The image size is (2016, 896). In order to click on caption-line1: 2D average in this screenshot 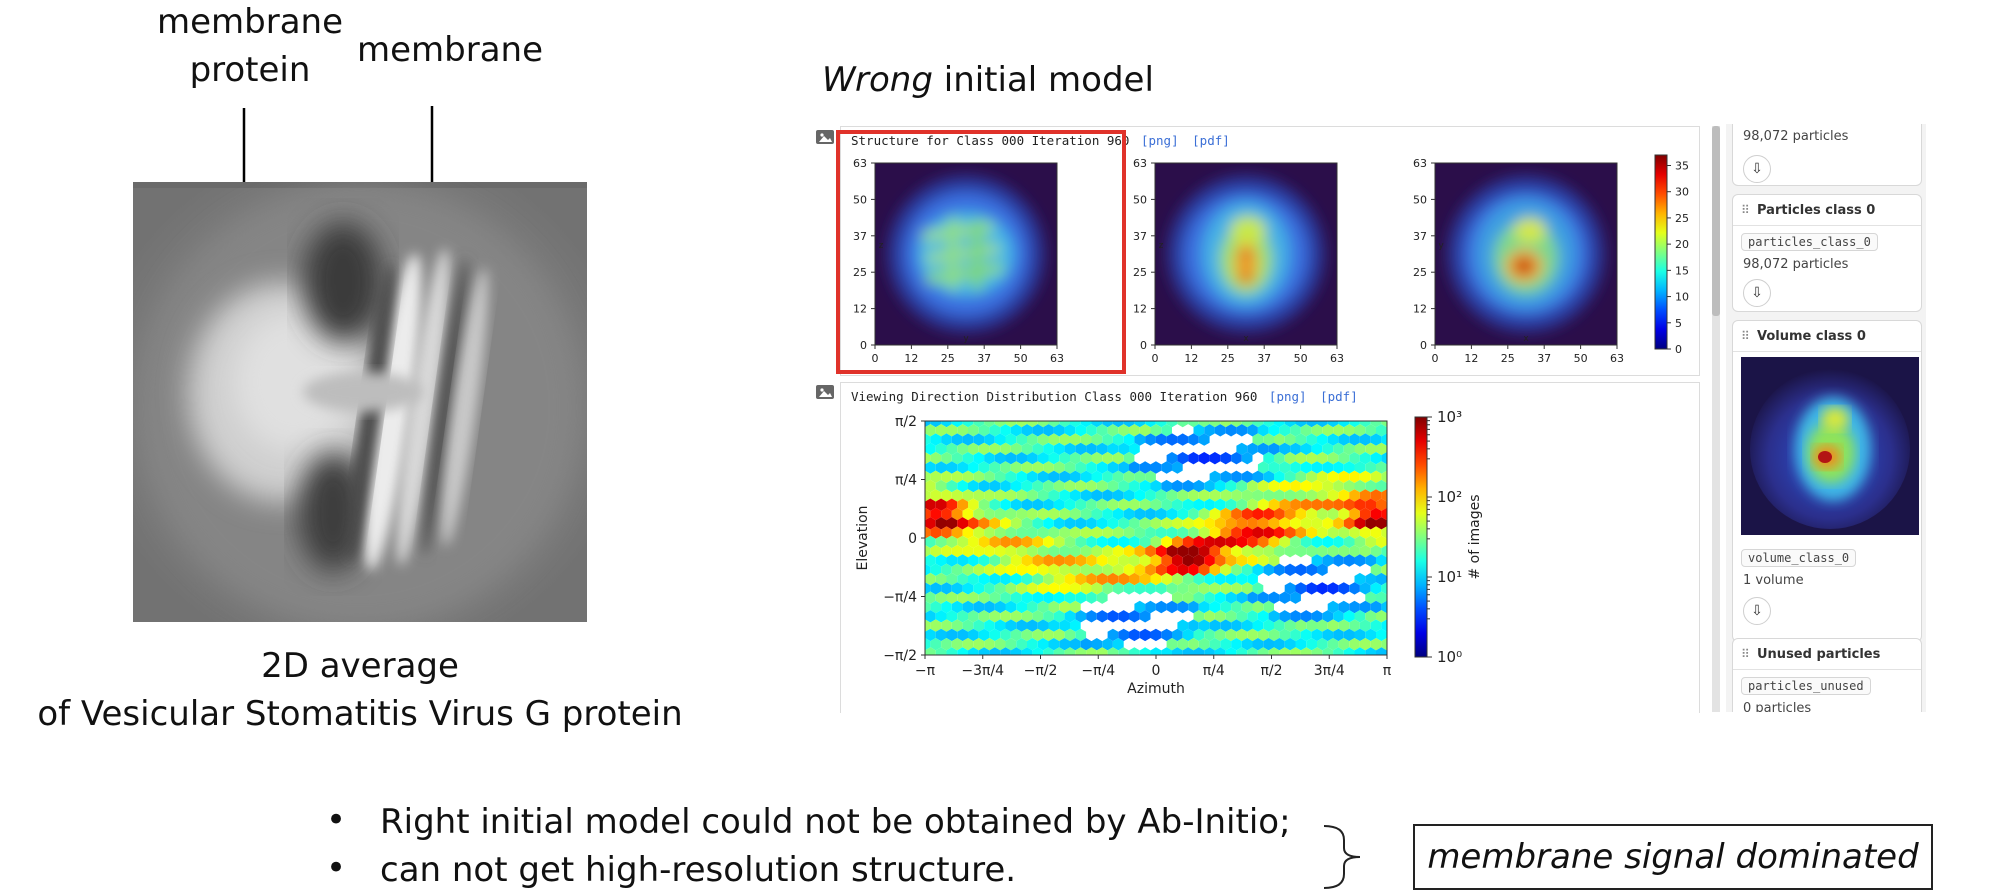, I will do `click(360, 666)`.